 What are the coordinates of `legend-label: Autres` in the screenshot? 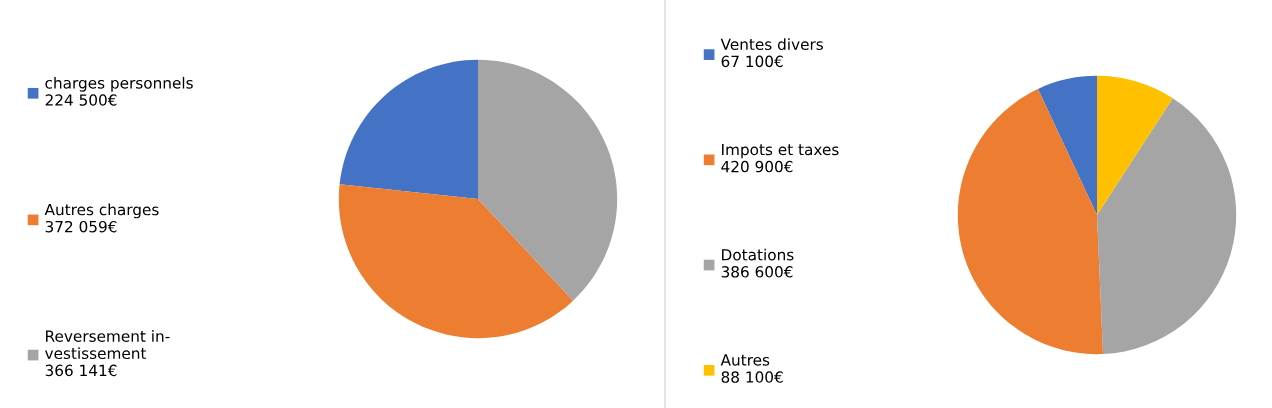 It's located at (745, 360).